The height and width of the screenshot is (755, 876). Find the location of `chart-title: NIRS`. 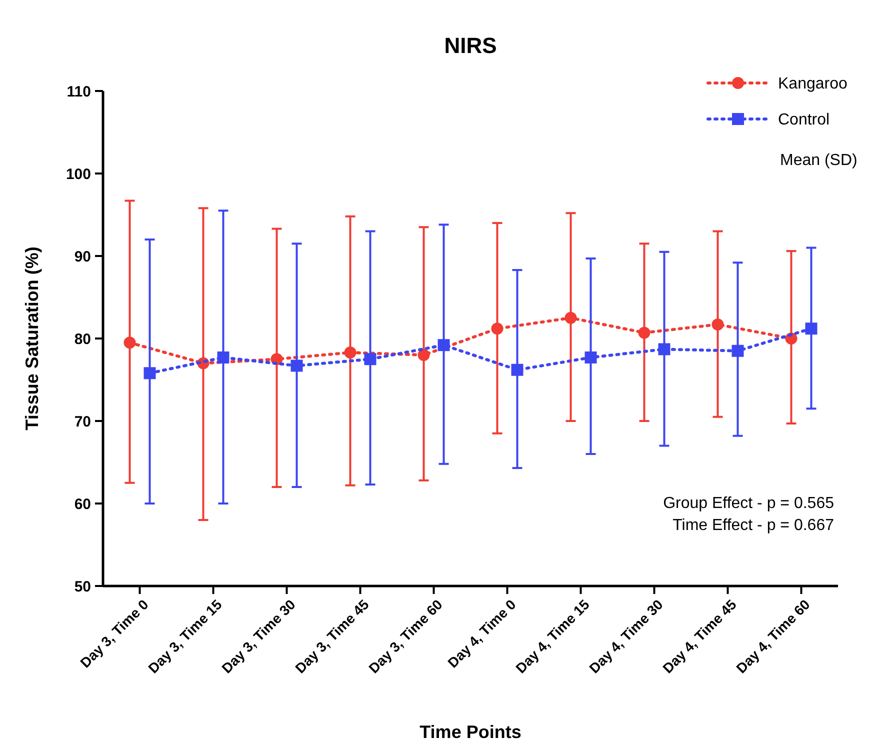

chart-title: NIRS is located at coordinates (470, 45).